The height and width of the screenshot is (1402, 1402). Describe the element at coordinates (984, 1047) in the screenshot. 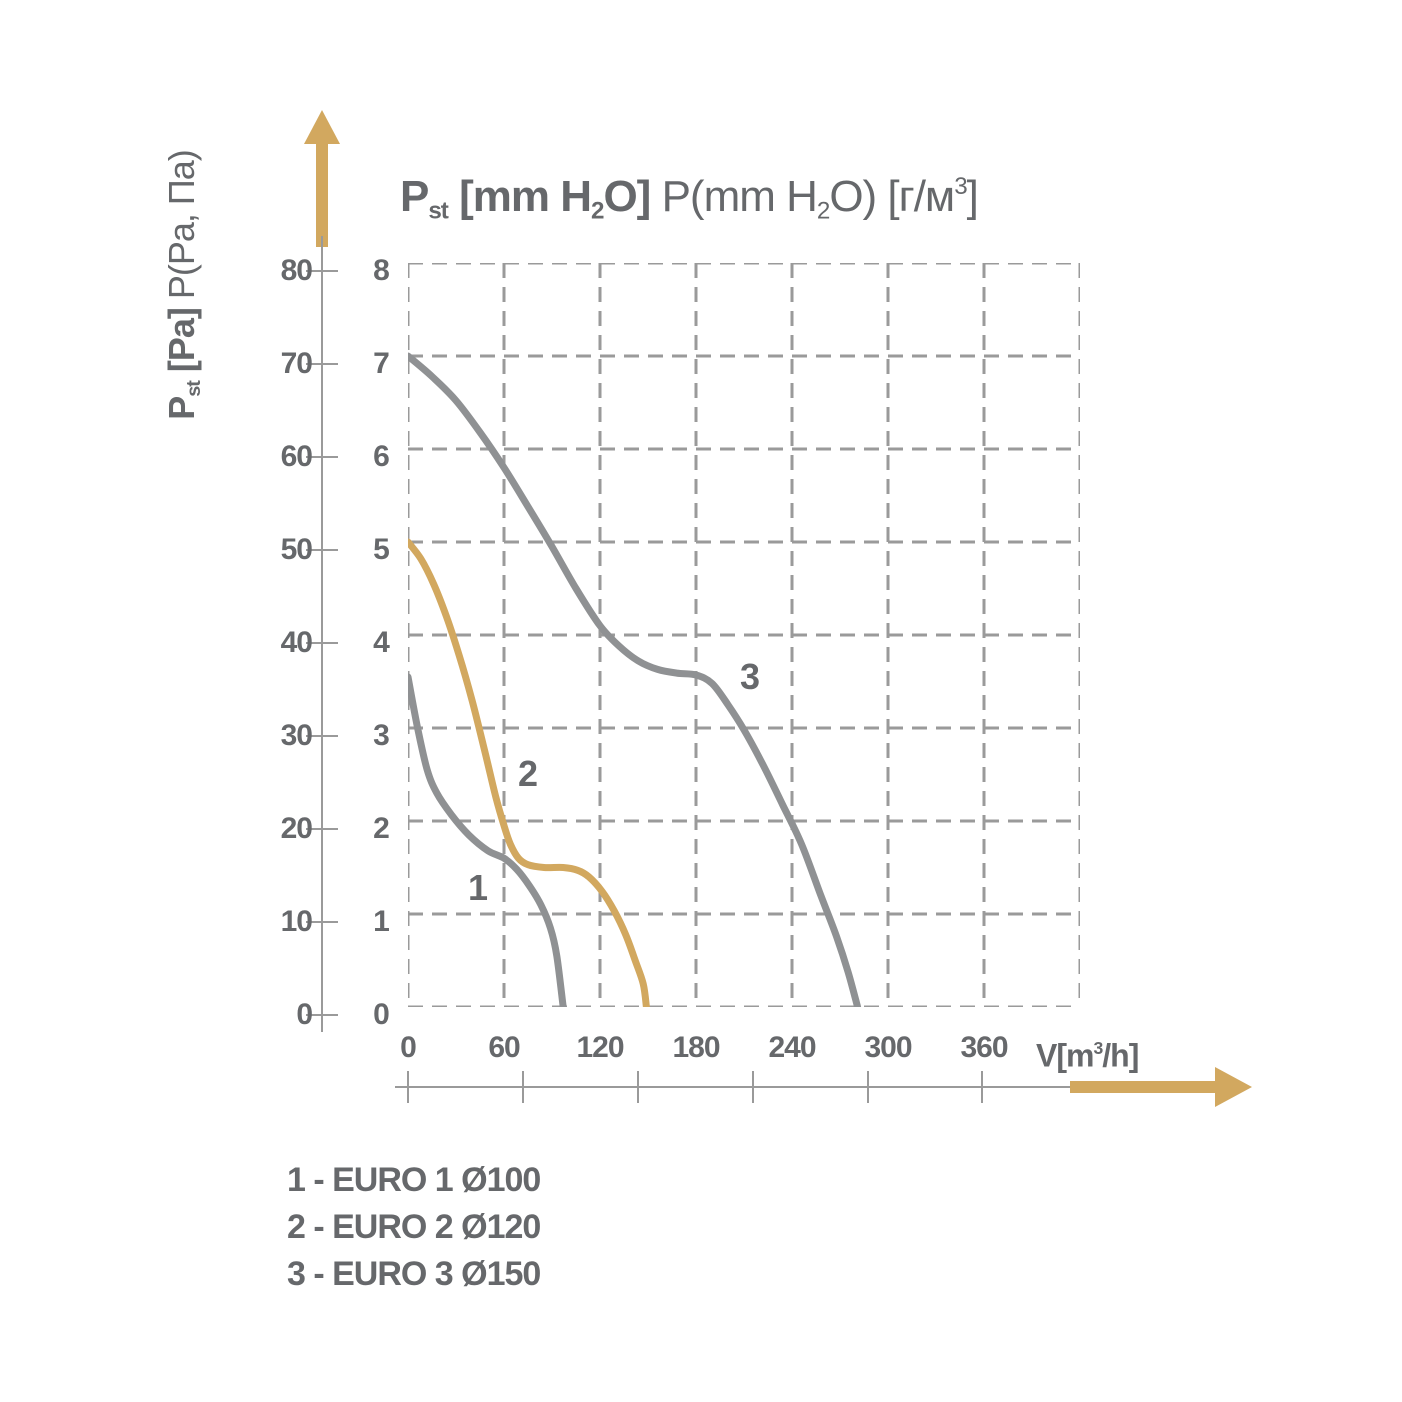

I see `x-tick-label: 360` at that location.